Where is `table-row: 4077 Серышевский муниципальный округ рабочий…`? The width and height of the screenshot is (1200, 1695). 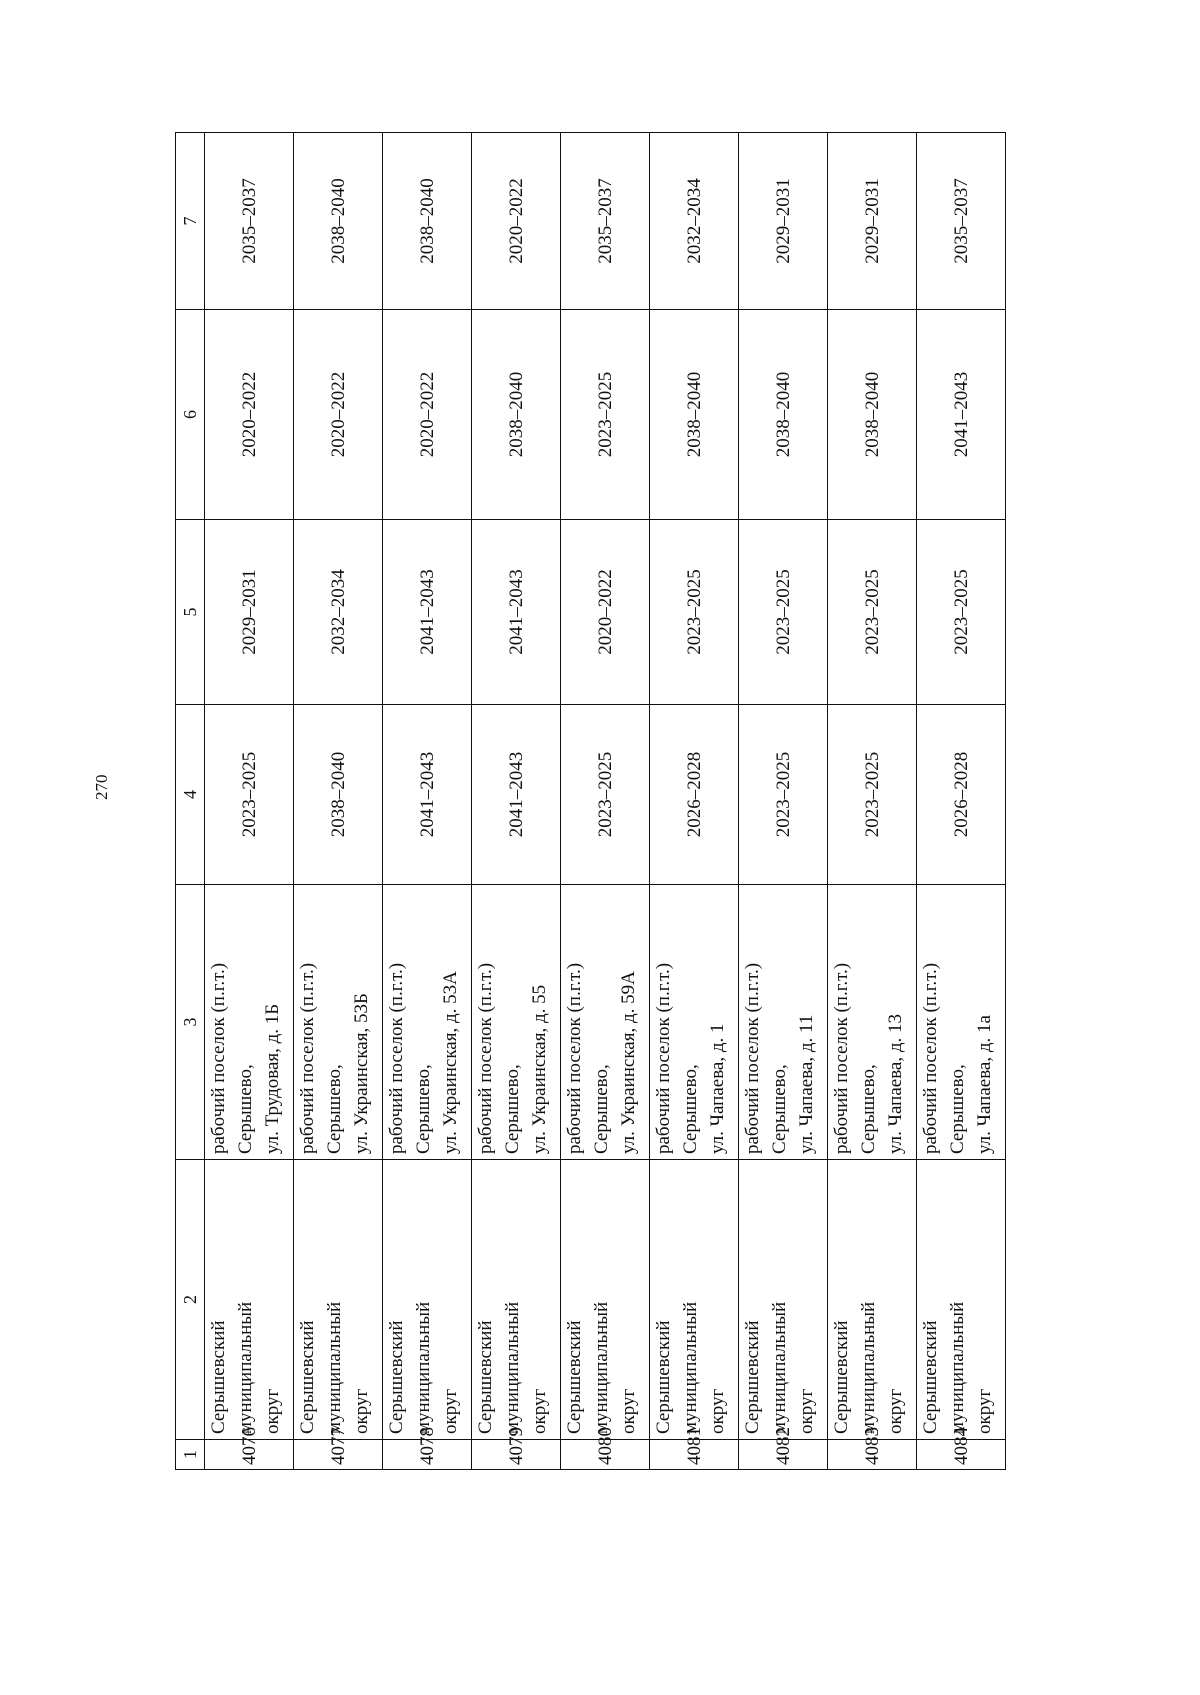
table-row: 4077 Серышевский муниципальный округ рабочий… is located at coordinates (338, 801).